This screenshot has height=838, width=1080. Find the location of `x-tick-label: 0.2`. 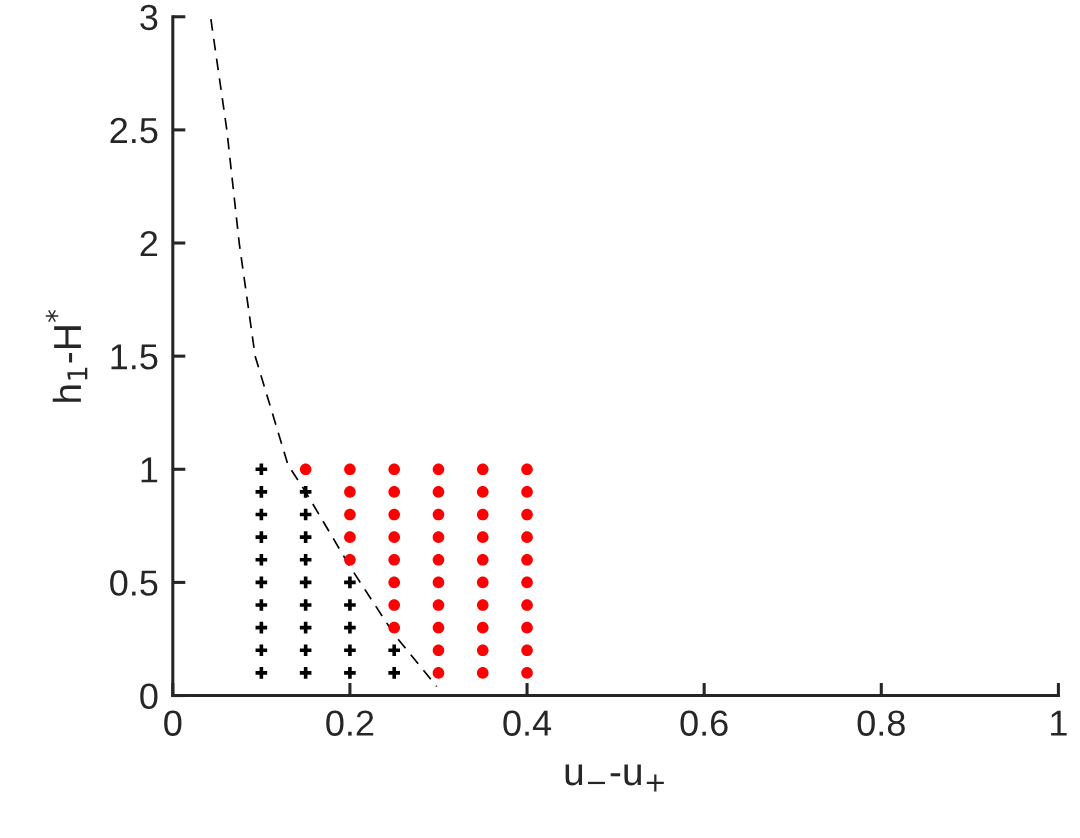

x-tick-label: 0.2 is located at coordinates (350, 723).